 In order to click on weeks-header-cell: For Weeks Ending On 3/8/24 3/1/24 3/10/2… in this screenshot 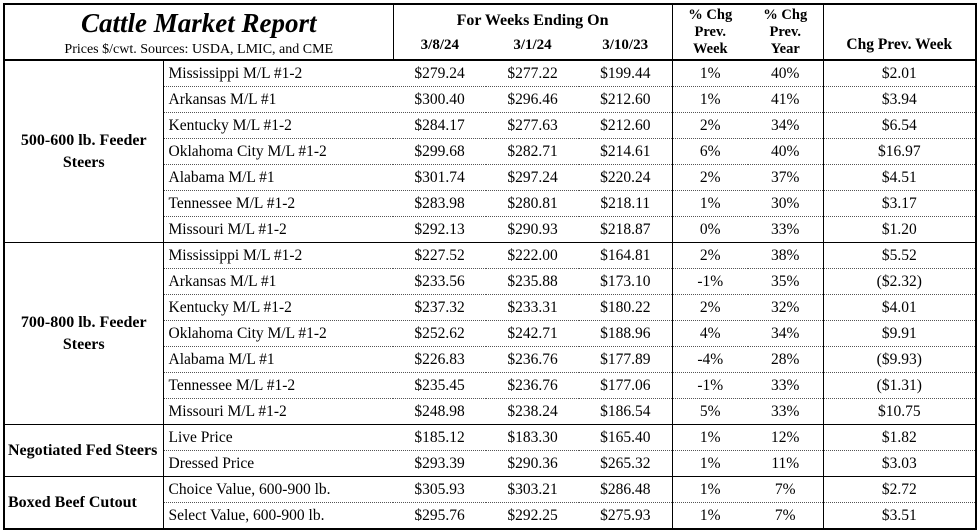, I will do `click(533, 32)`.